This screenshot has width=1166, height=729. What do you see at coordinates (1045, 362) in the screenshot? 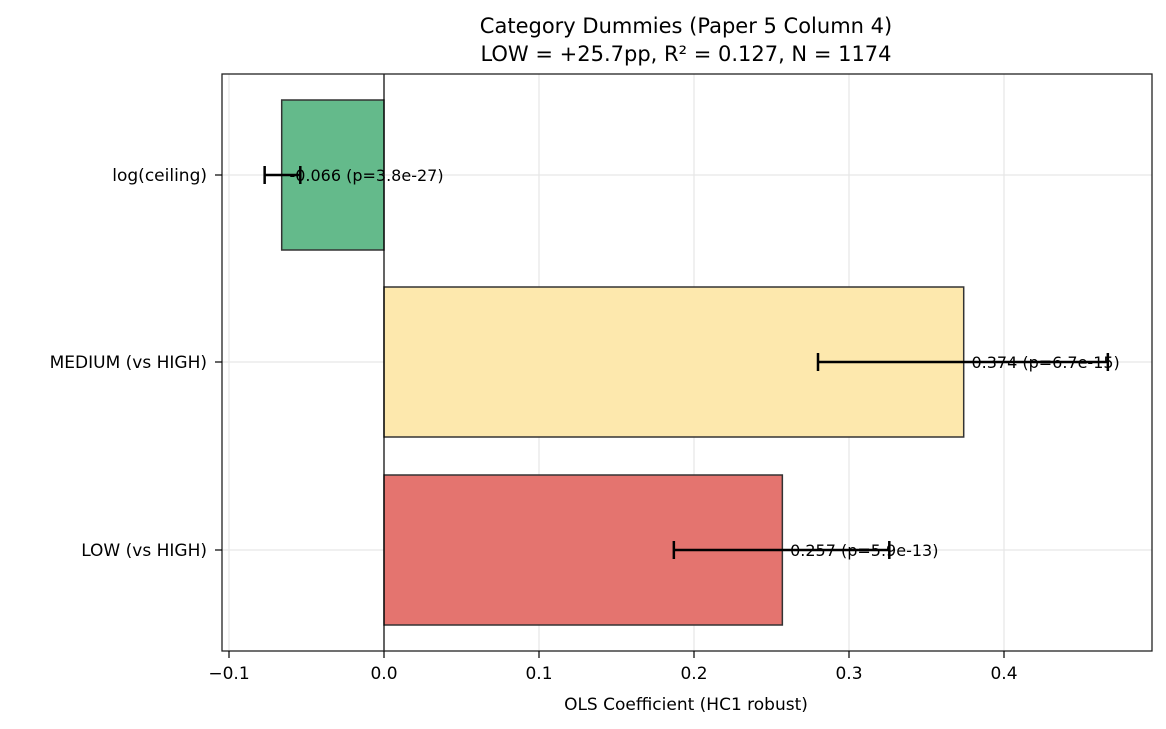
I see `bar-annotation: 0.374 (p=6.7e-15)` at bounding box center [1045, 362].